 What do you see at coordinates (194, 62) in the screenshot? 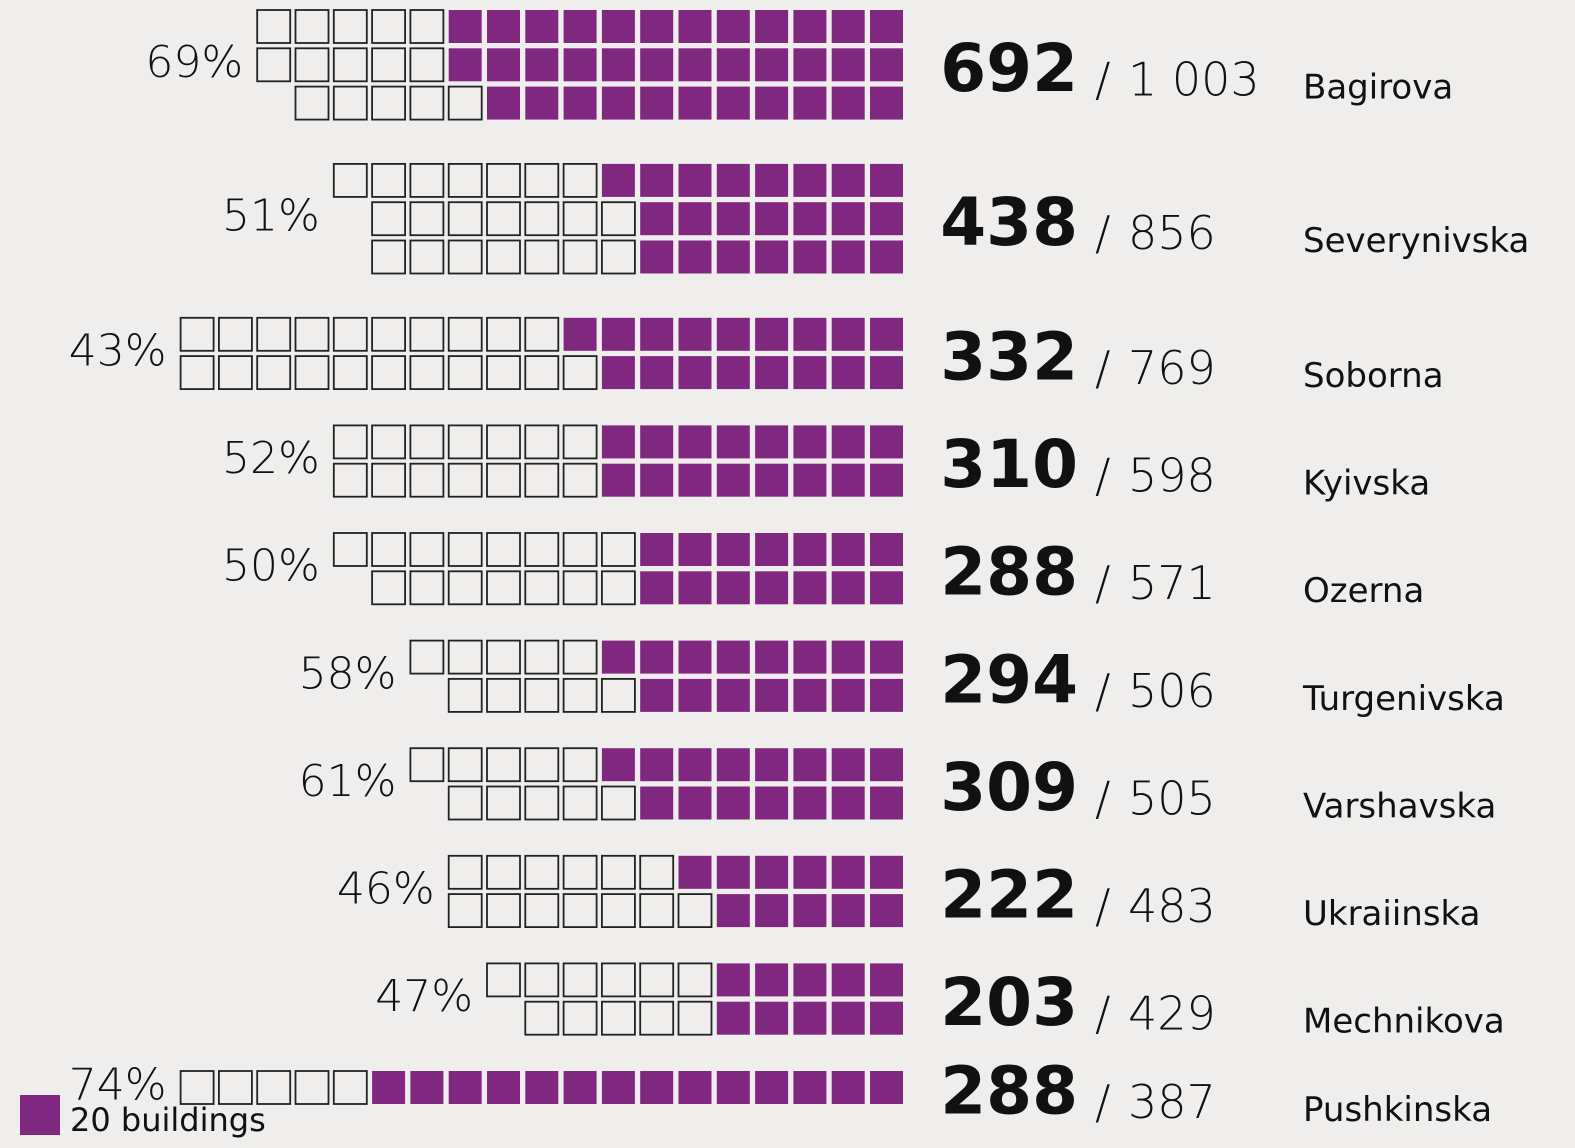
I see `percent-label: 69%` at bounding box center [194, 62].